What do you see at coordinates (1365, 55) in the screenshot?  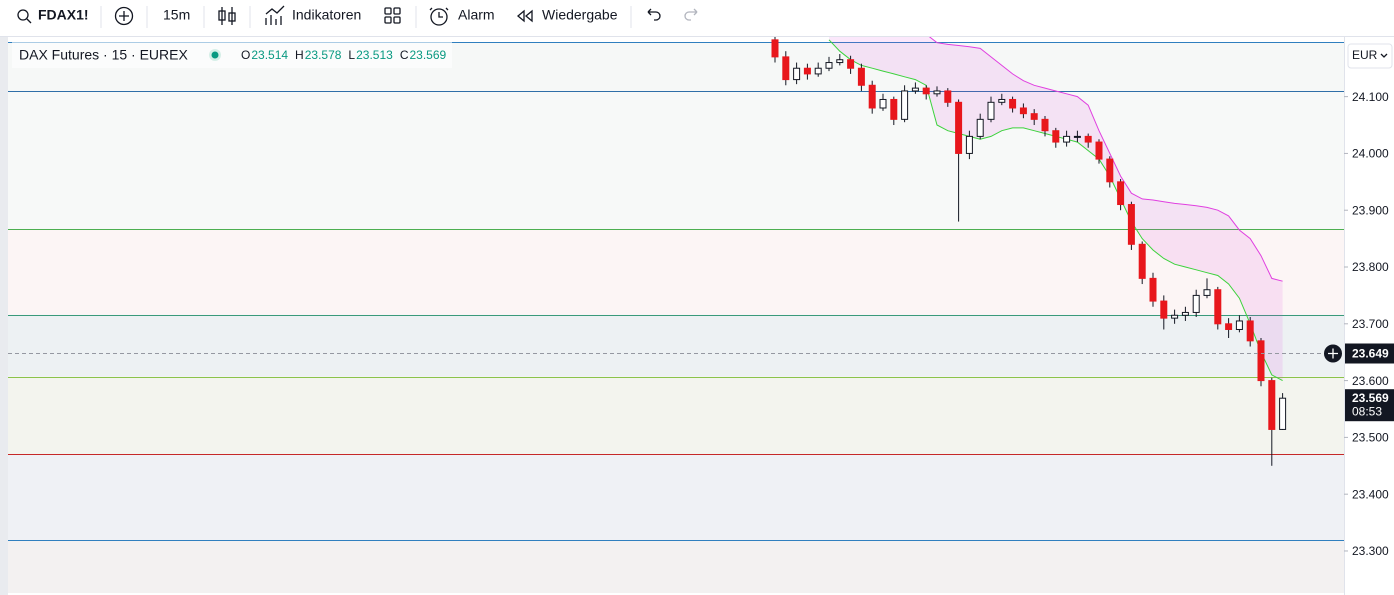 I see `currency: EUR` at bounding box center [1365, 55].